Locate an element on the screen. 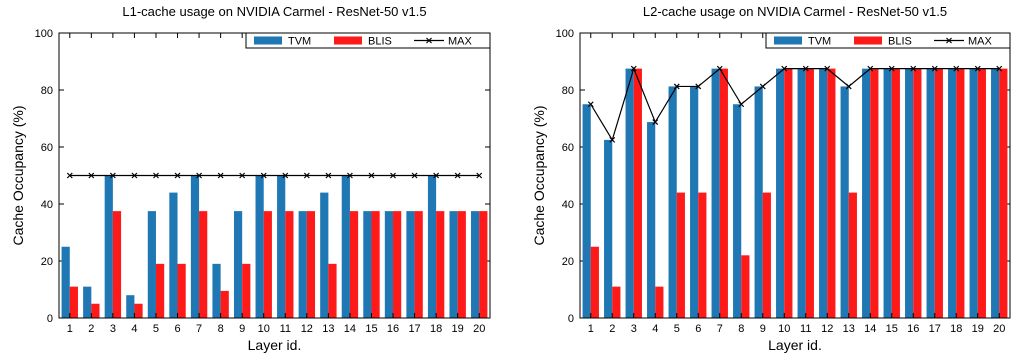 The image size is (1020, 360). x-tick-label: 4 is located at coordinates (655, 329).